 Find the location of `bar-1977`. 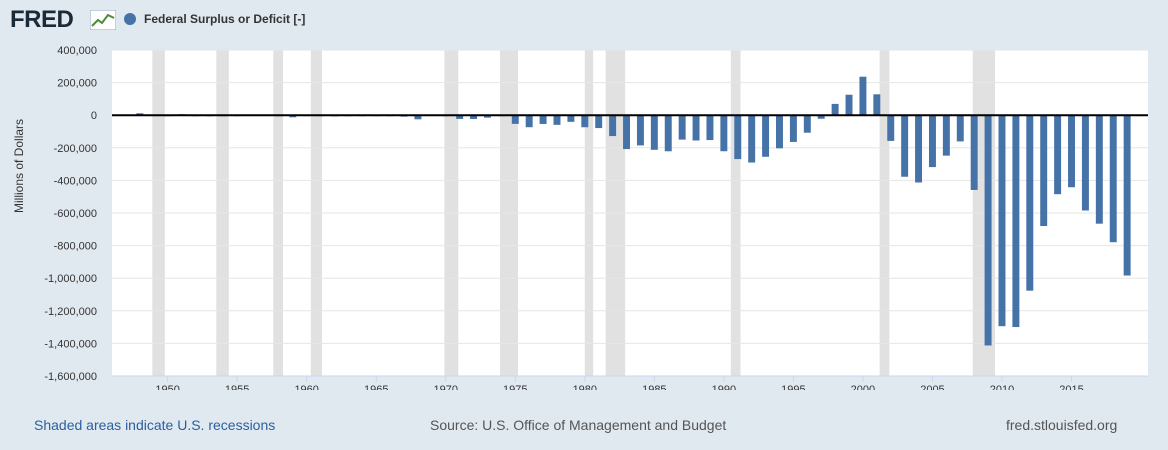

bar-1977 is located at coordinates (543, 119).